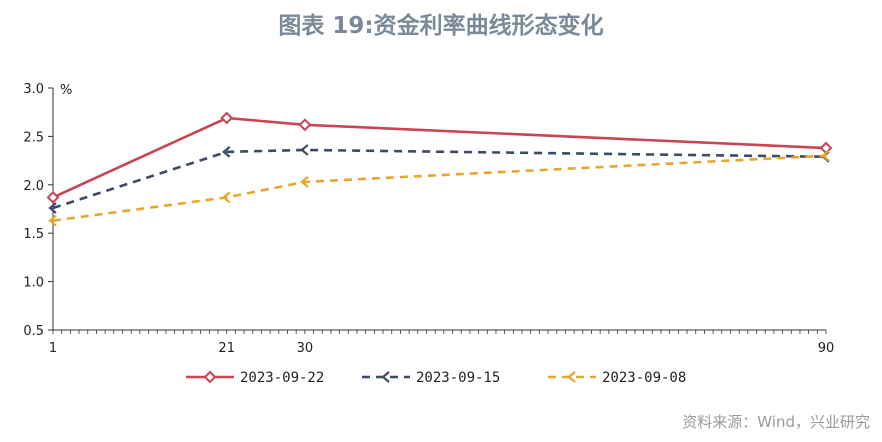  What do you see at coordinates (33, 186) in the screenshot?
I see `y-tick-label: 2.0` at bounding box center [33, 186].